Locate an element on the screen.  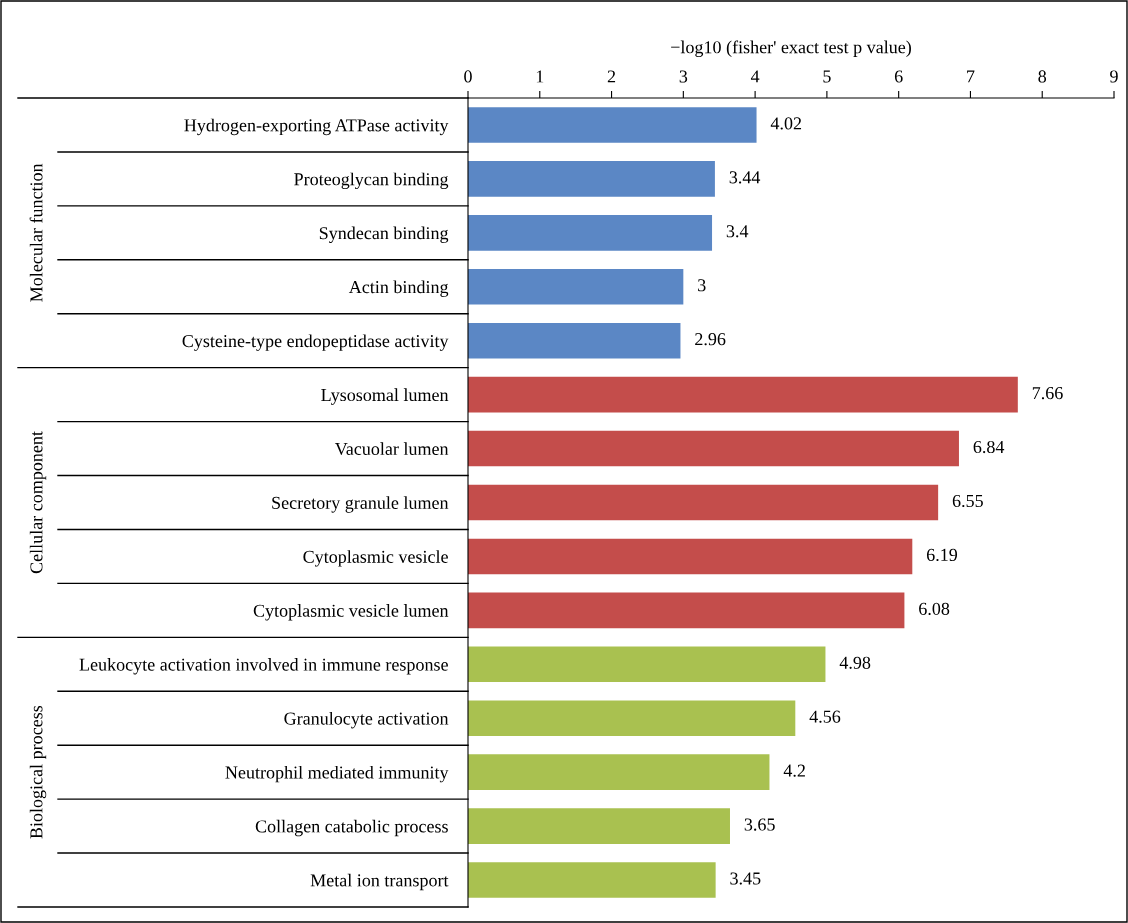
data-label: 3.45 is located at coordinates (745, 878).